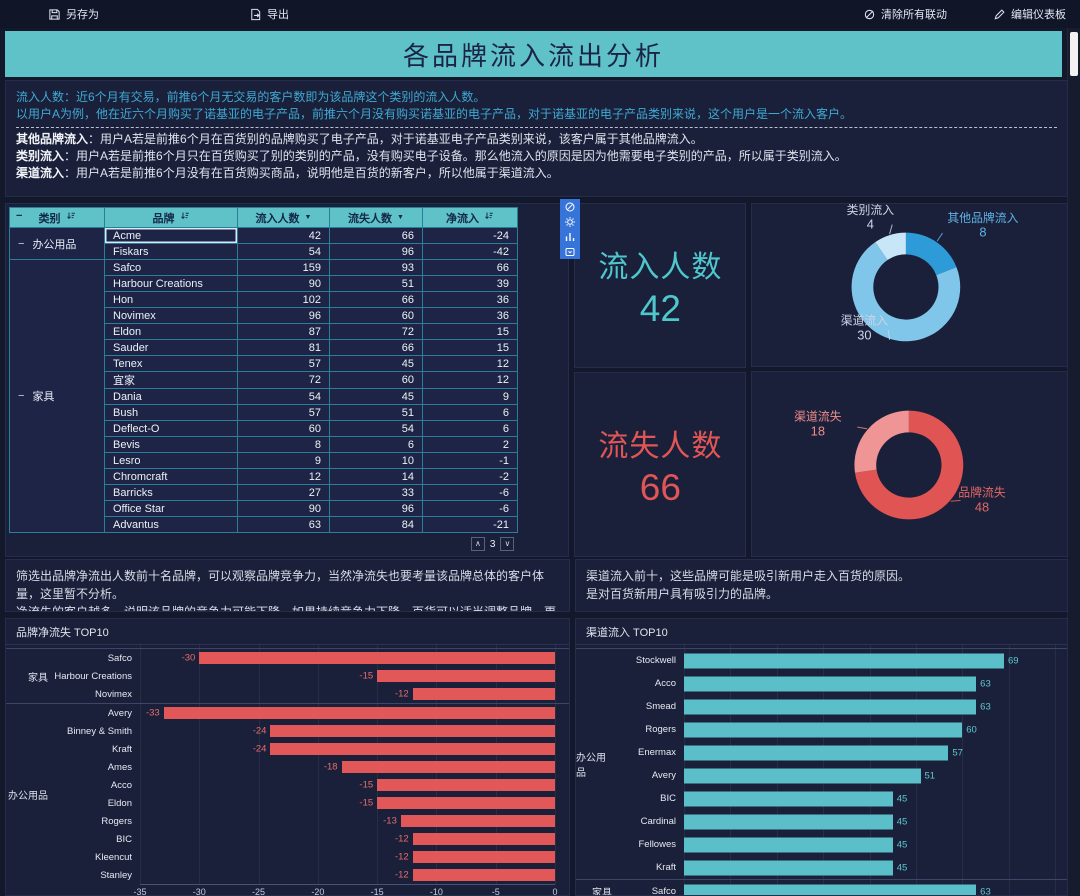 This screenshot has height=896, width=1080. What do you see at coordinates (470, 444) in the screenshot?
I see `net-cell: 2` at bounding box center [470, 444].